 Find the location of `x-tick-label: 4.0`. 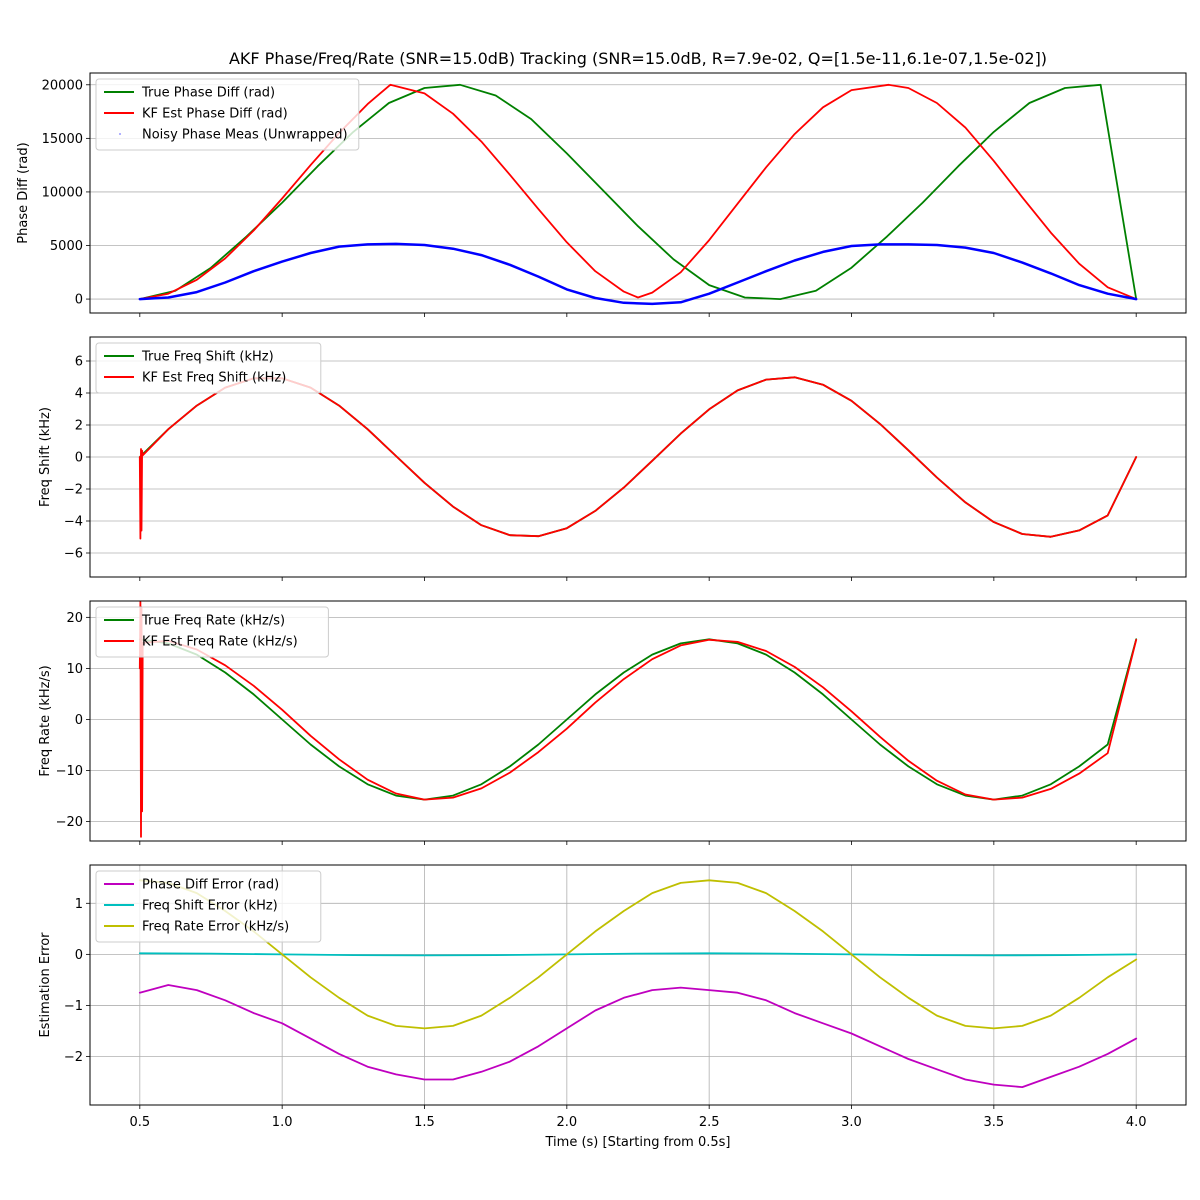

x-tick-label: 4.0 is located at coordinates (1136, 1122).